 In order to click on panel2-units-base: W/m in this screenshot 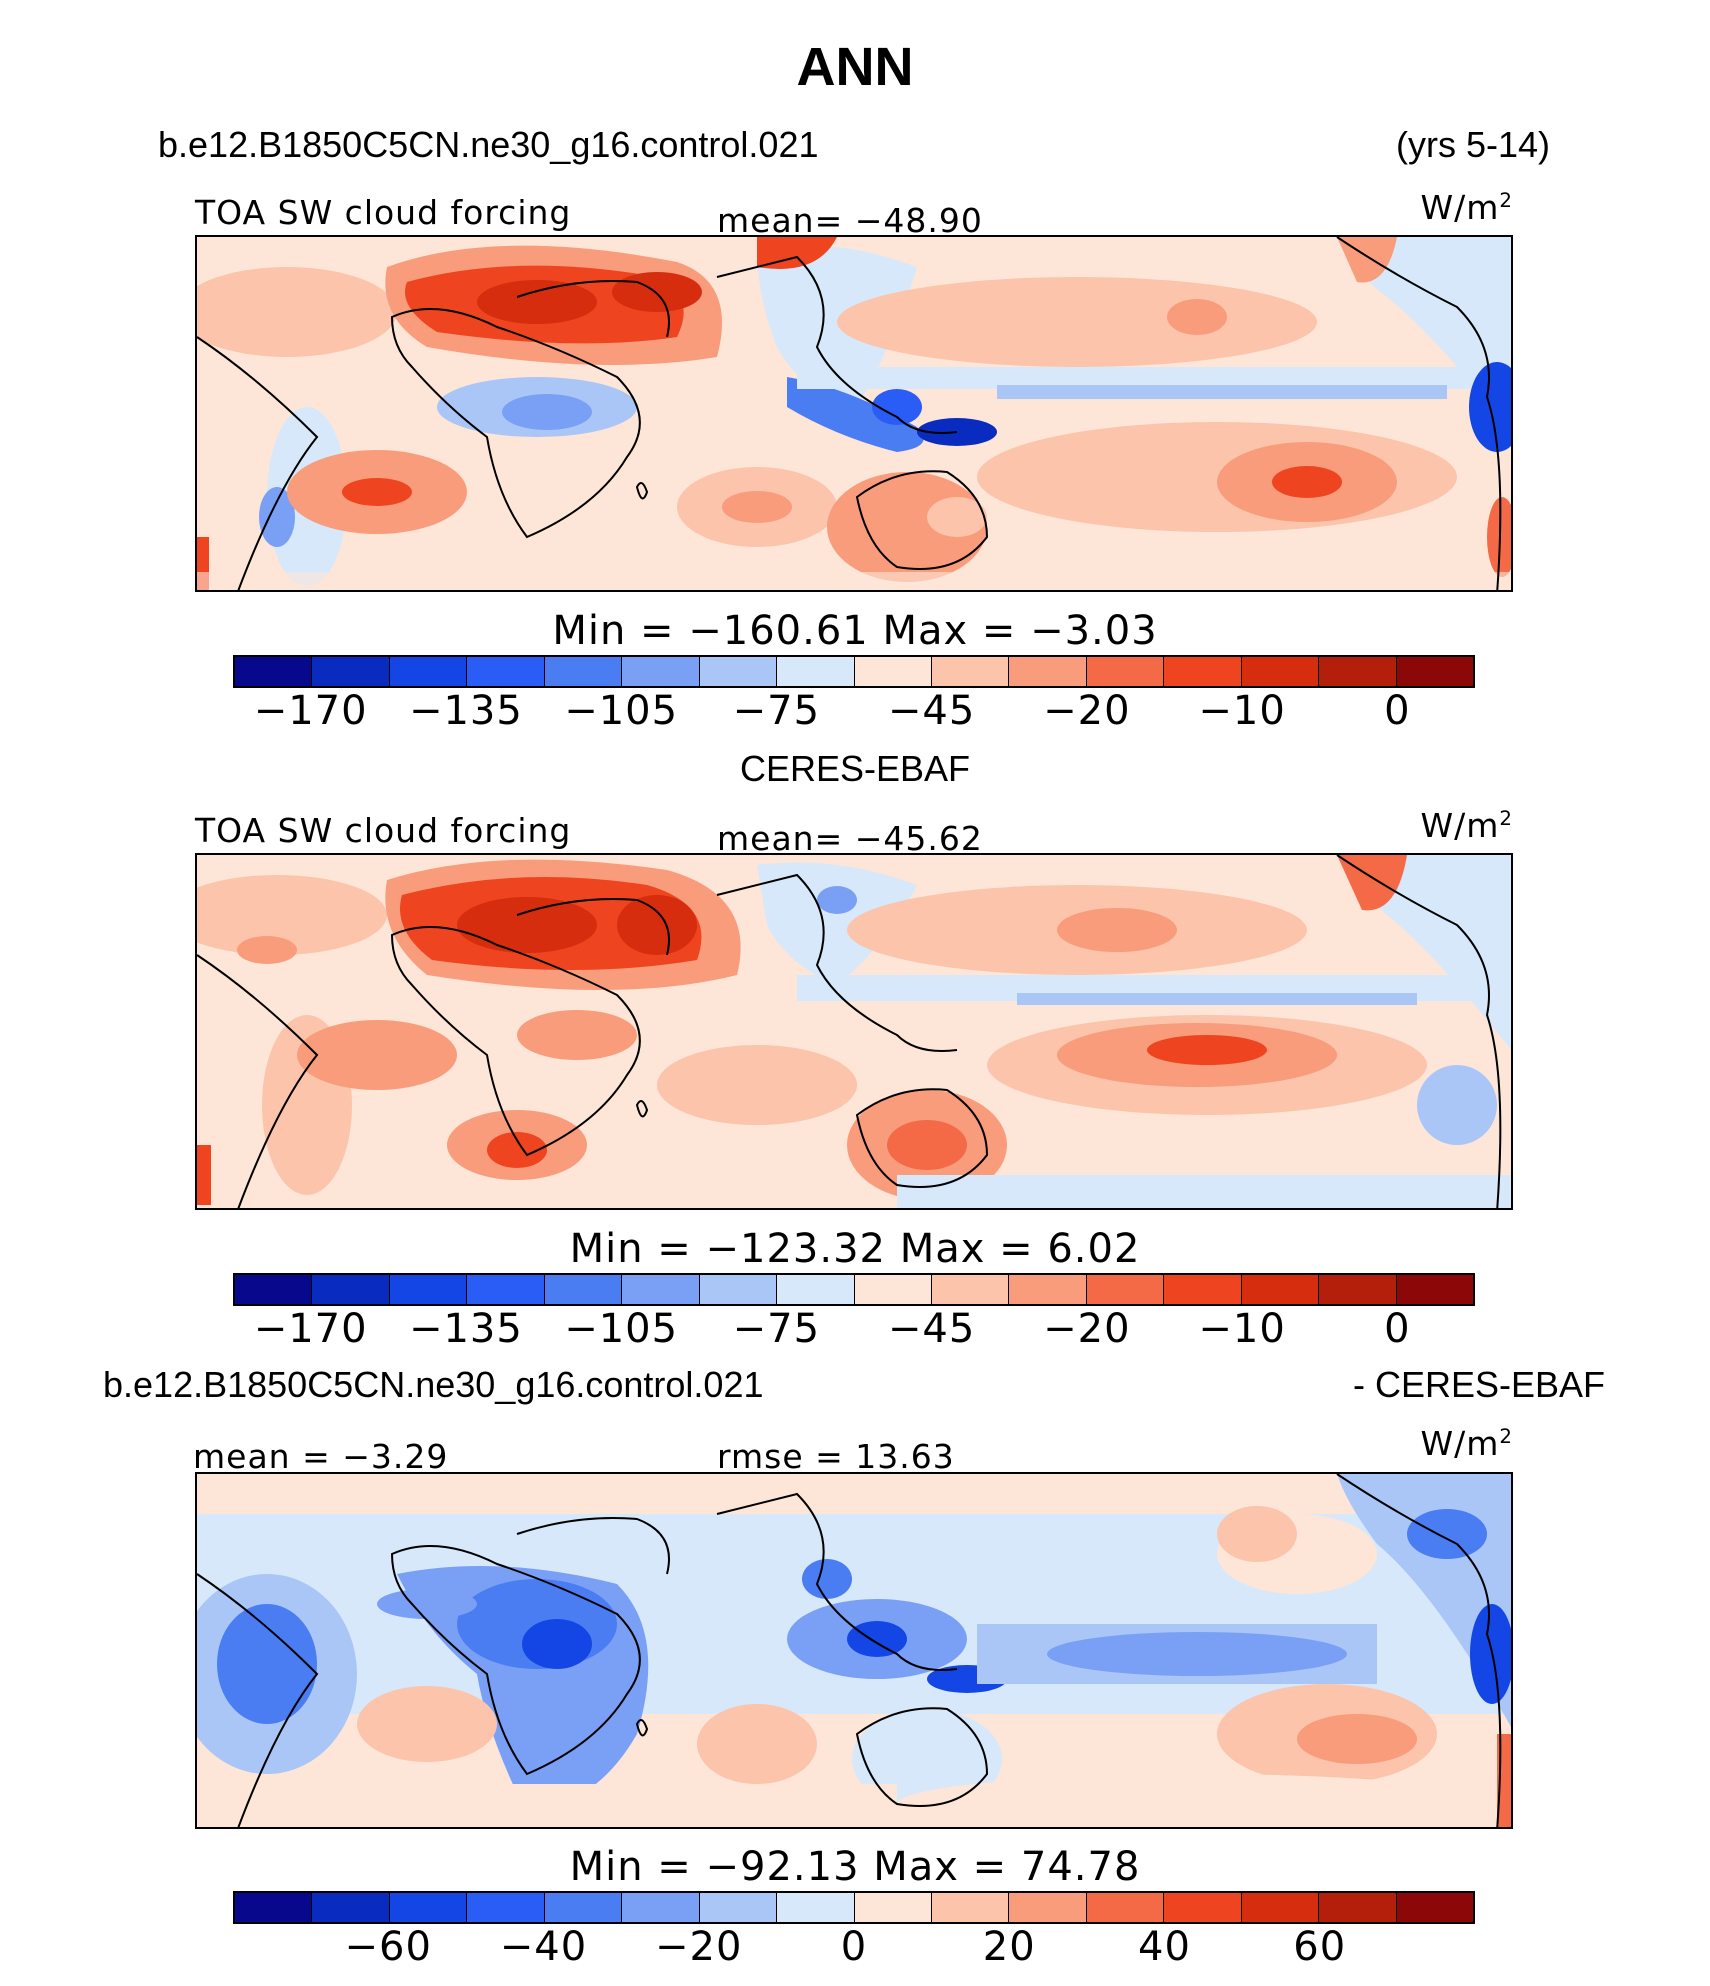, I will do `click(1460, 825)`.